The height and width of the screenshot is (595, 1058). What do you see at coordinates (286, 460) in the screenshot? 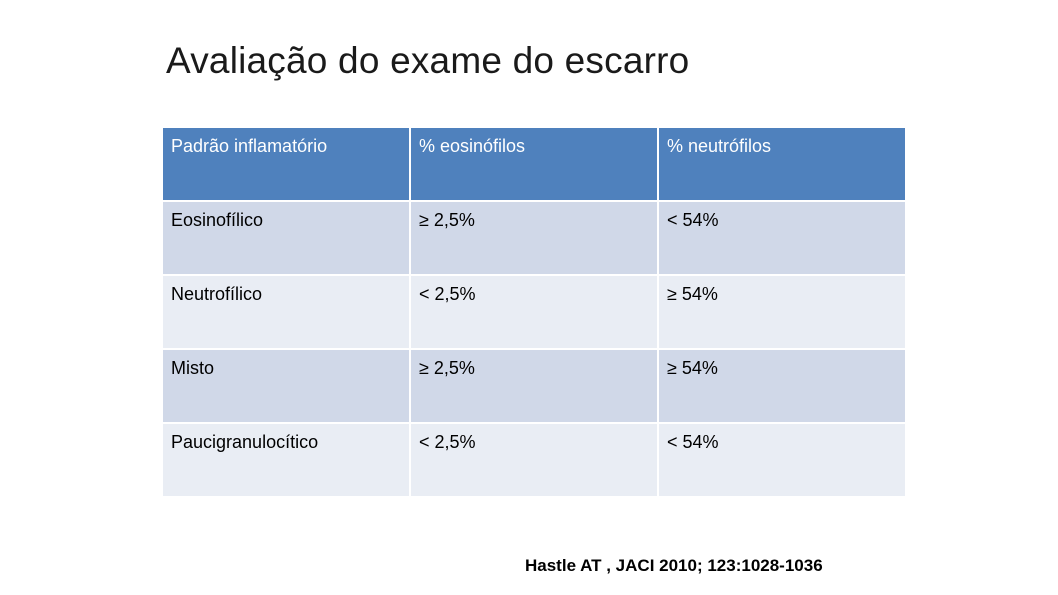
I see `cell-pattern: Paucigranulocítico` at bounding box center [286, 460].